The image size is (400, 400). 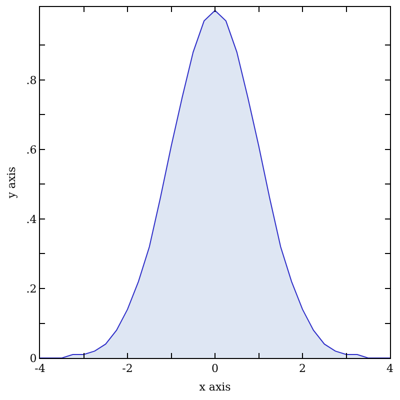 I want to click on x-tick-label: 2, so click(x=302, y=369).